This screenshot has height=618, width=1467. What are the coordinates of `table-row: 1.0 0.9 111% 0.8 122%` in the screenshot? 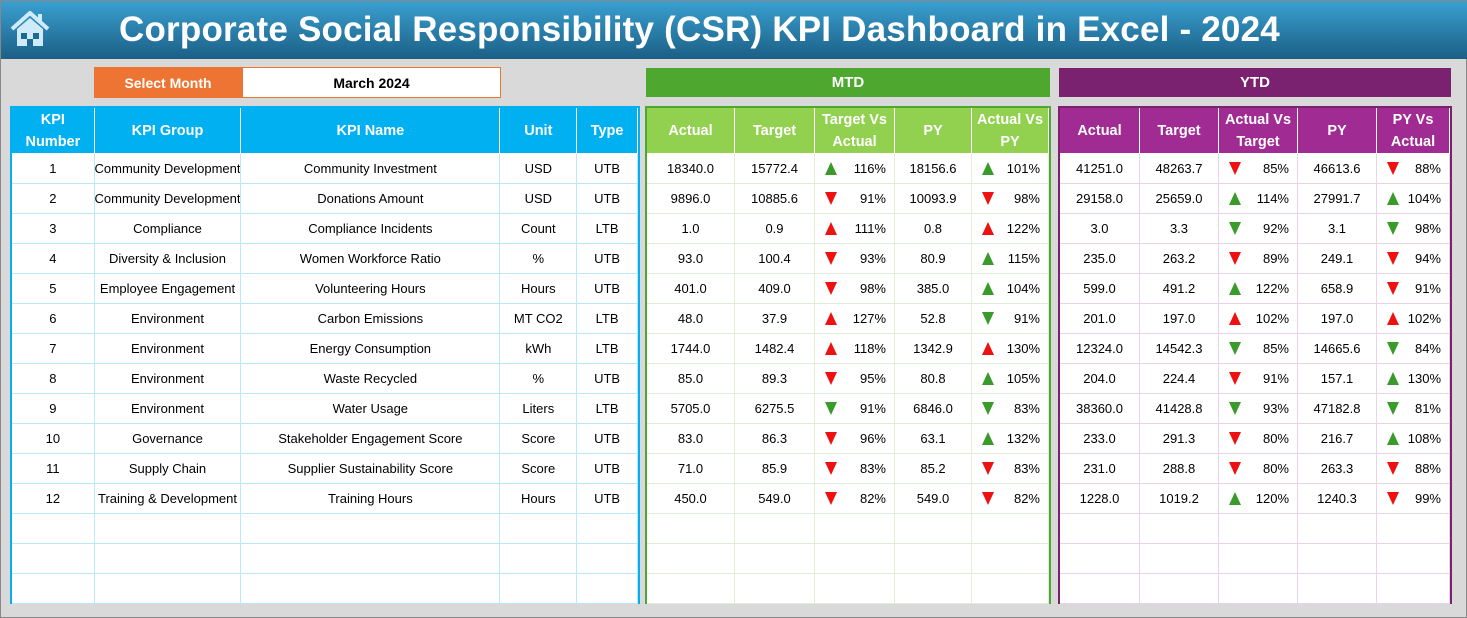 It's located at (848, 229).